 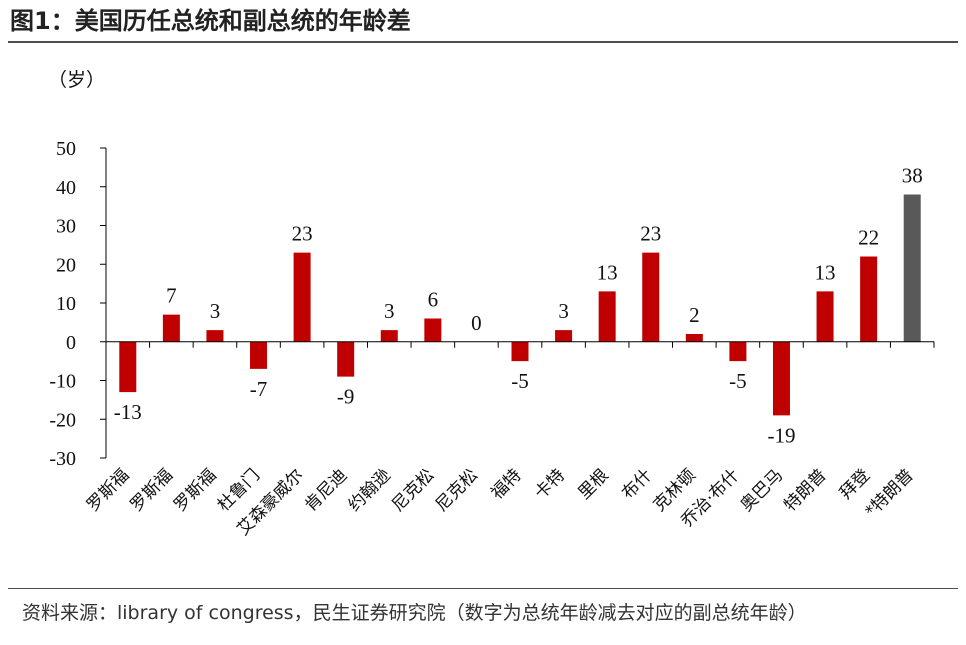 I want to click on y-tick-label: -10, so click(x=62, y=382).